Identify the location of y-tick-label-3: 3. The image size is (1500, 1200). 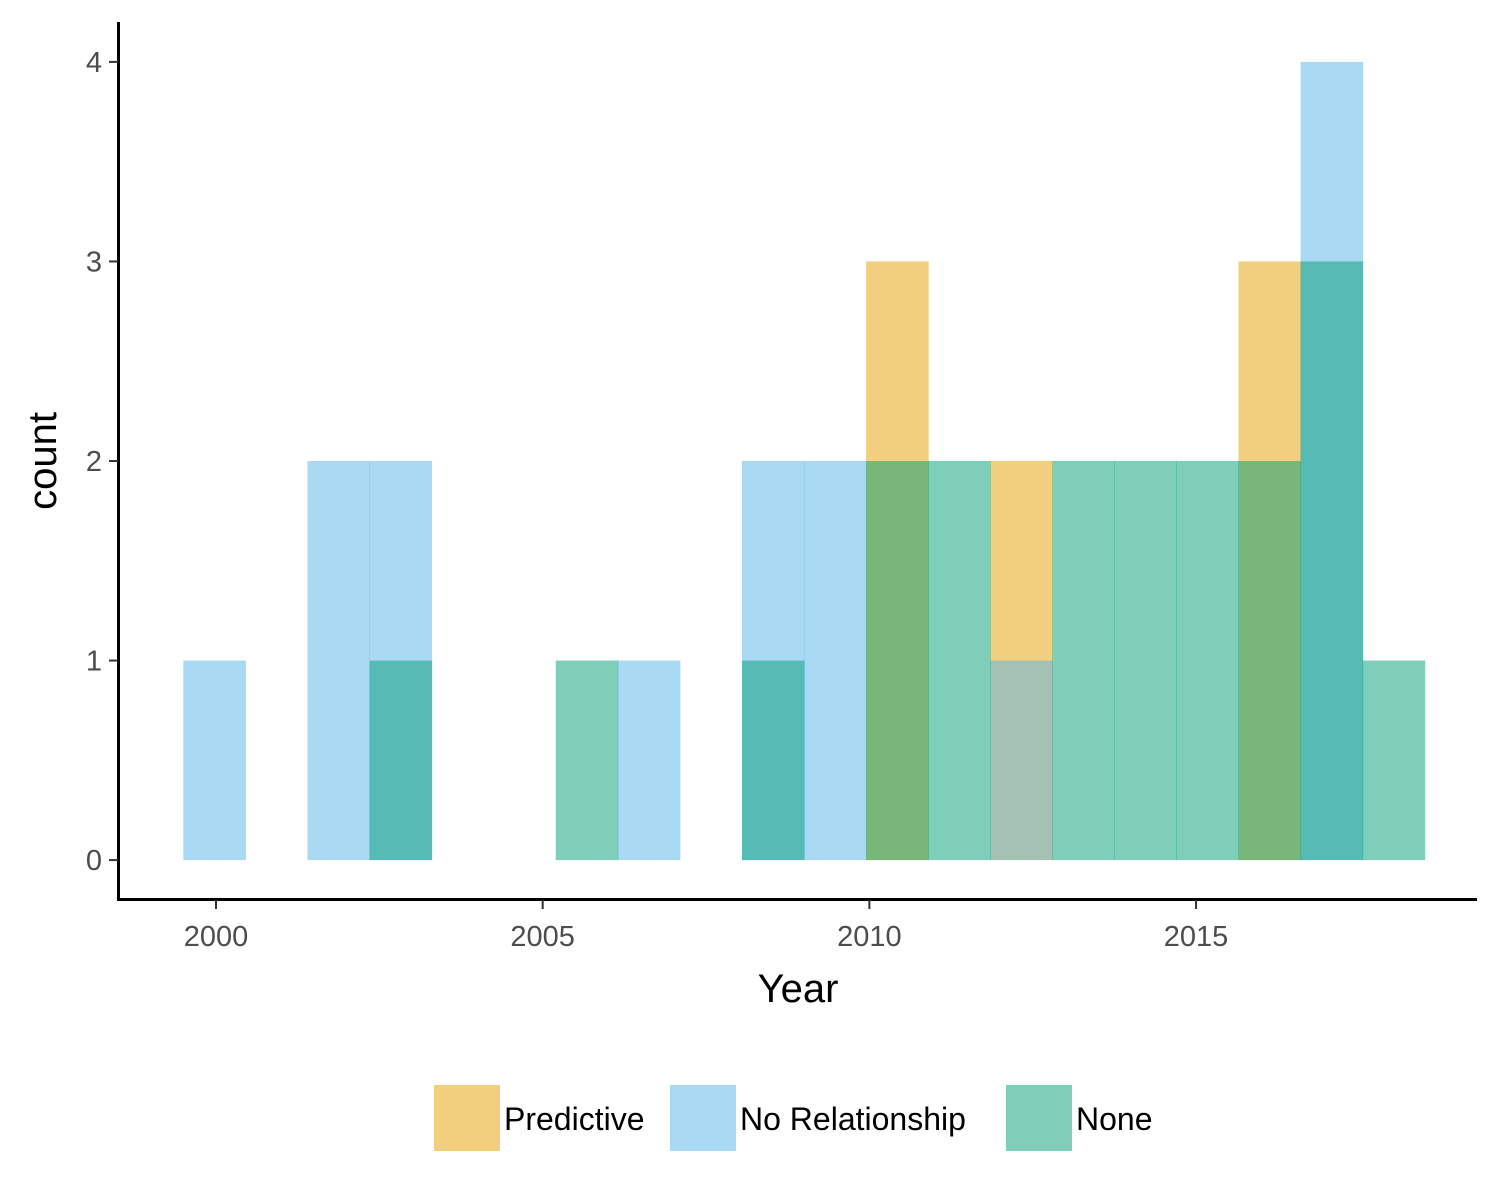
(94, 262).